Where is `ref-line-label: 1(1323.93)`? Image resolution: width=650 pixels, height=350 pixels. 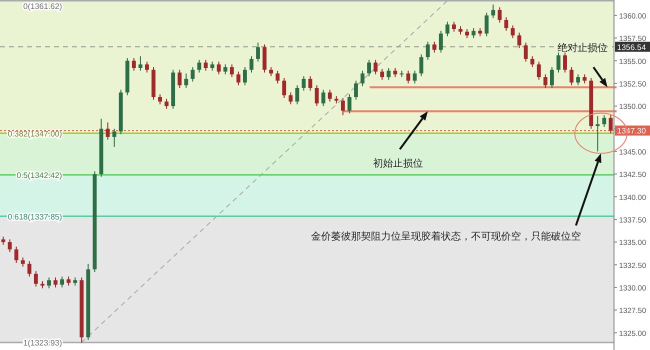 ref-line-label: 1(1323.93) is located at coordinates (42, 343).